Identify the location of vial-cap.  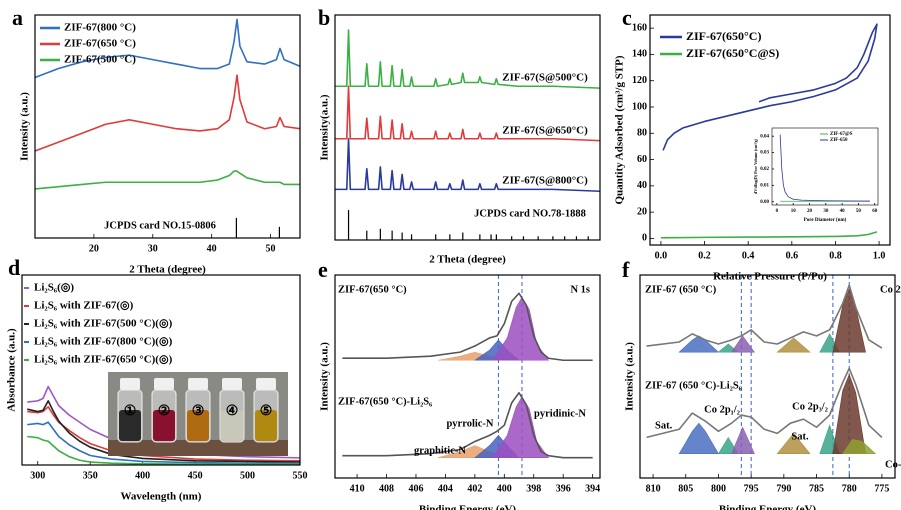
(266, 384).